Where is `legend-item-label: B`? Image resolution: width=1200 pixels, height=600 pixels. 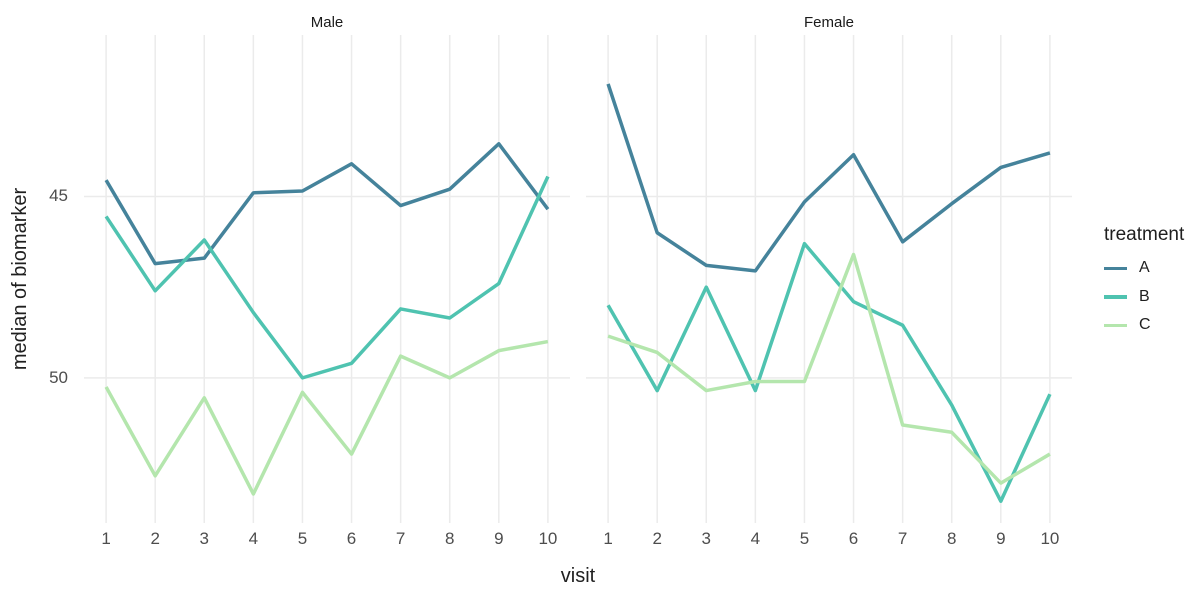 legend-item-label: B is located at coordinates (1144, 296).